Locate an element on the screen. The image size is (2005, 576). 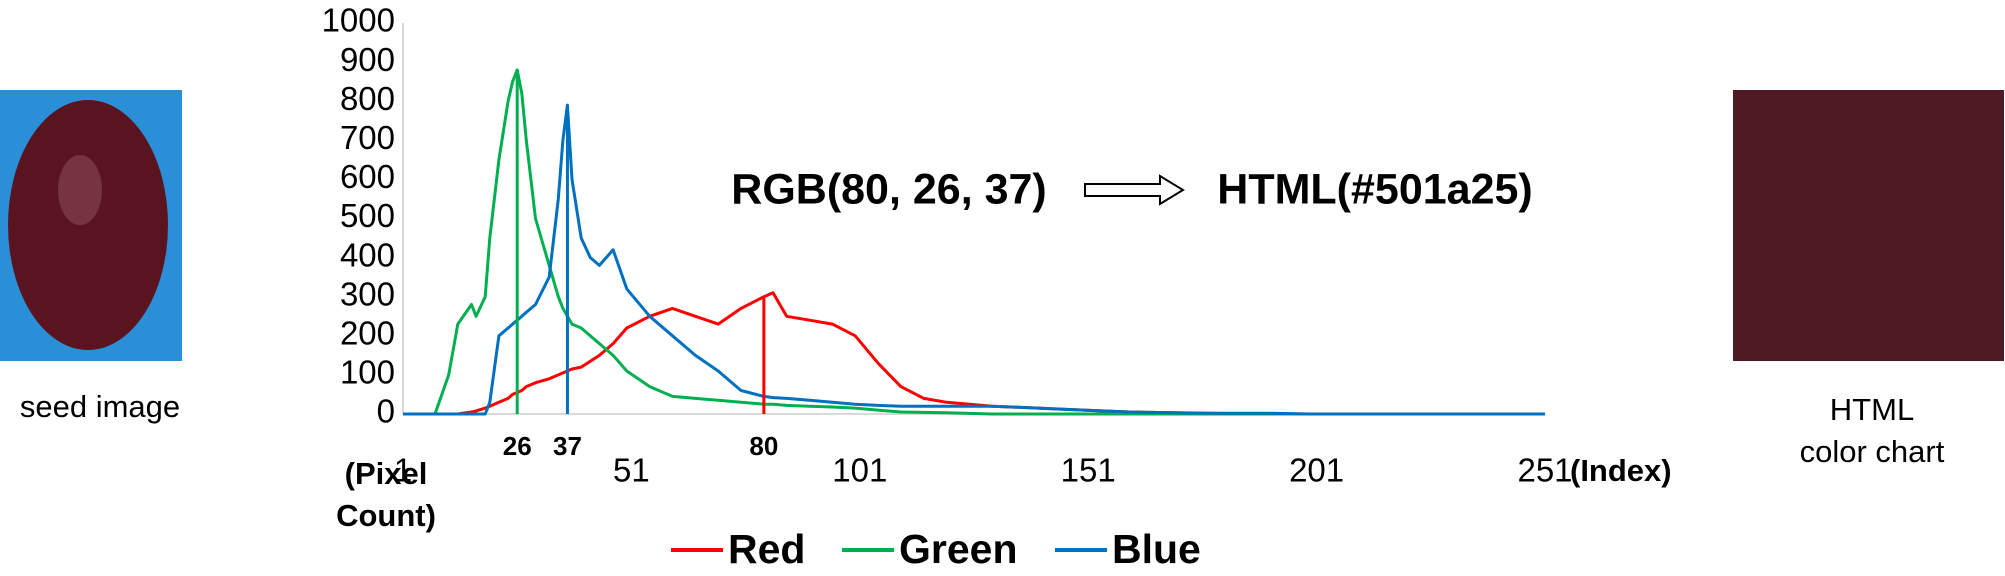
y-tick-label: 600 is located at coordinates (367, 176).